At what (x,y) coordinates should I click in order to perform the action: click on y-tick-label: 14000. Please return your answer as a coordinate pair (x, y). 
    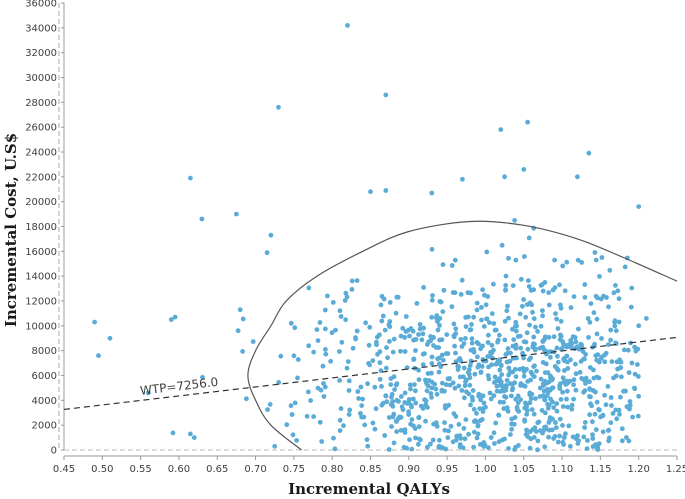
    Looking at the image, I should click on (41, 277).